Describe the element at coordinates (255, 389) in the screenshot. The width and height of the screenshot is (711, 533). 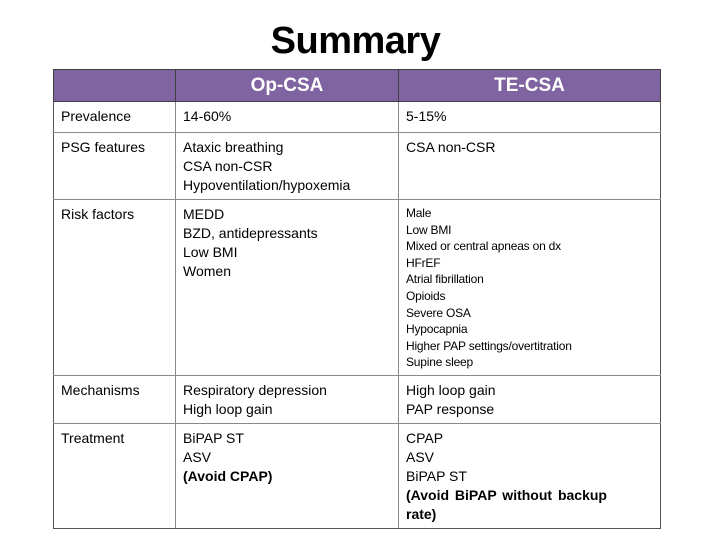
I see `cell-line: Respiratory depression` at that location.